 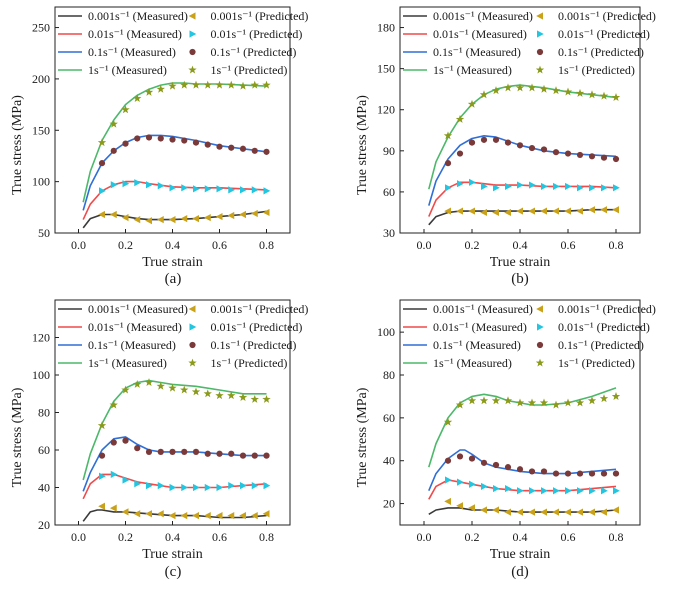 What do you see at coordinates (386, 332) in the screenshot?
I see `y-tick-label: 100` at bounding box center [386, 332].